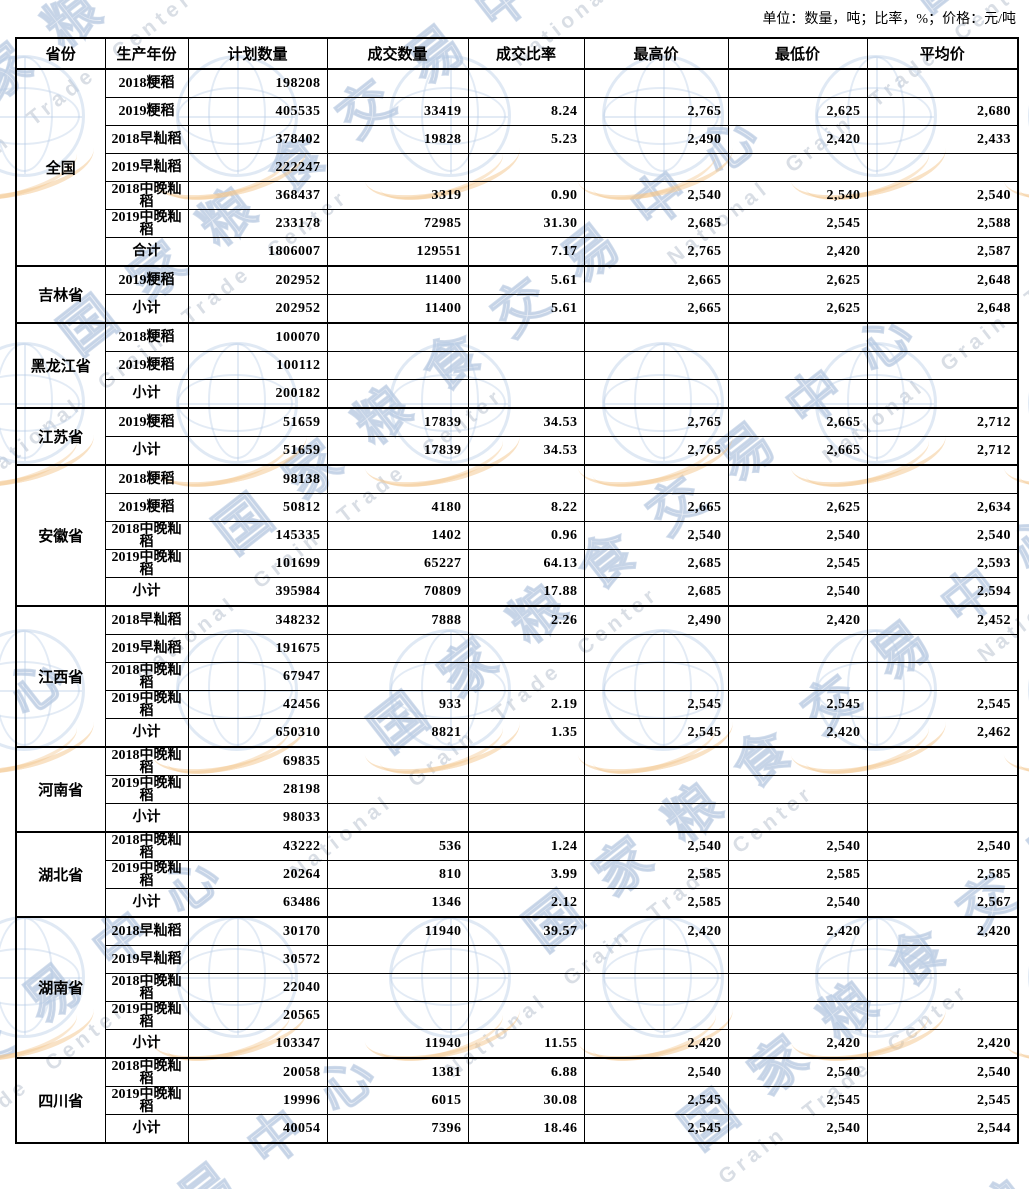 Image resolution: width=1029 pixels, height=1189 pixels. What do you see at coordinates (397, 223) in the screenshot?
I see `cell-deal-quantity: 72985` at bounding box center [397, 223].